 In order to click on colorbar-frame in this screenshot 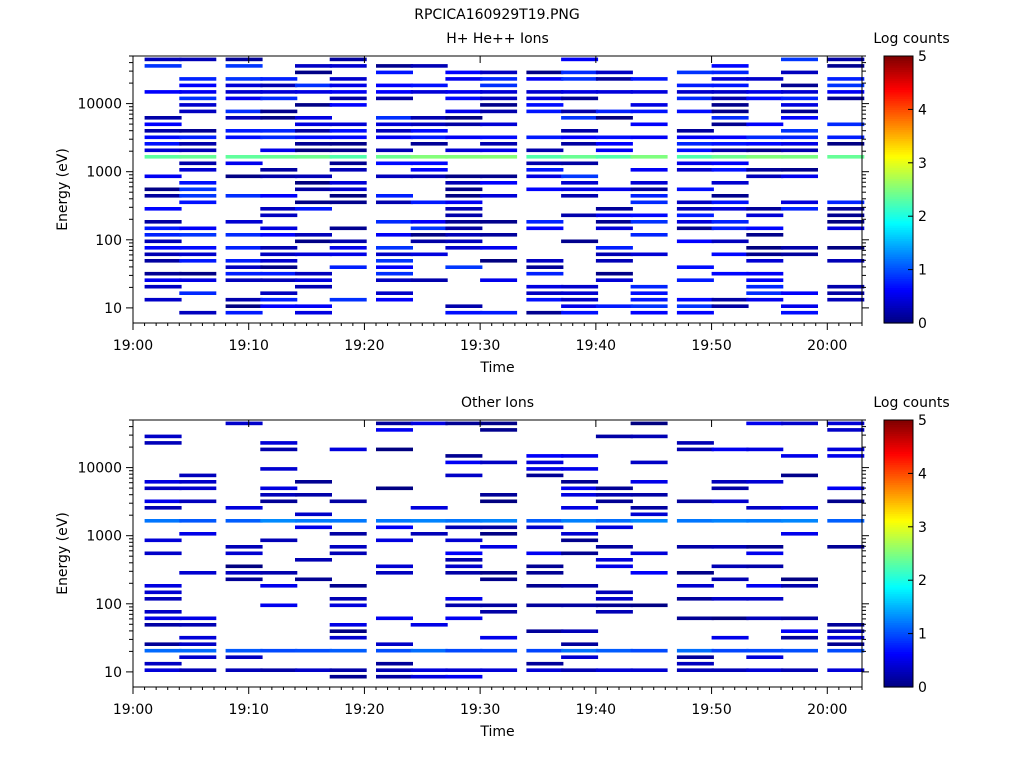, I will do `click(898, 189)`.